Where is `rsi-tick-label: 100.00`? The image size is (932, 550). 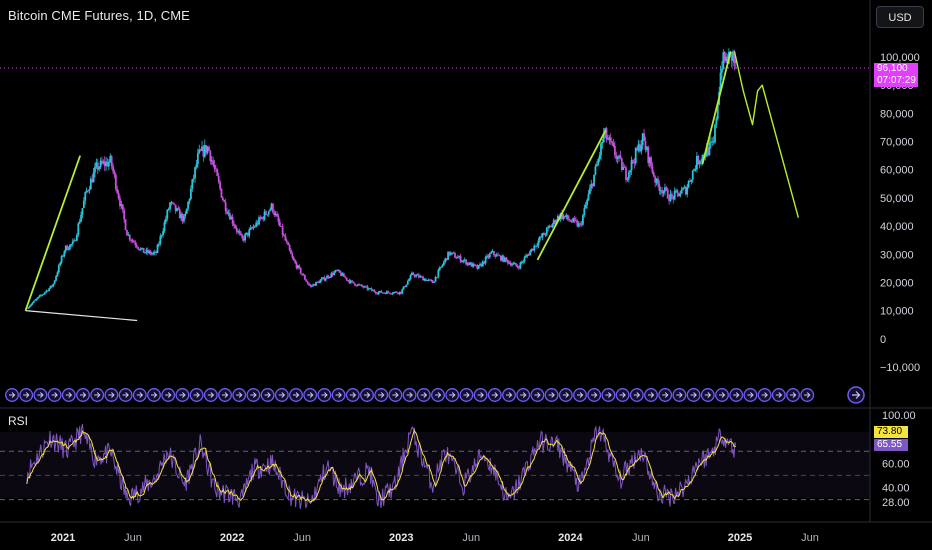 rsi-tick-label: 100.00 is located at coordinates (899, 416).